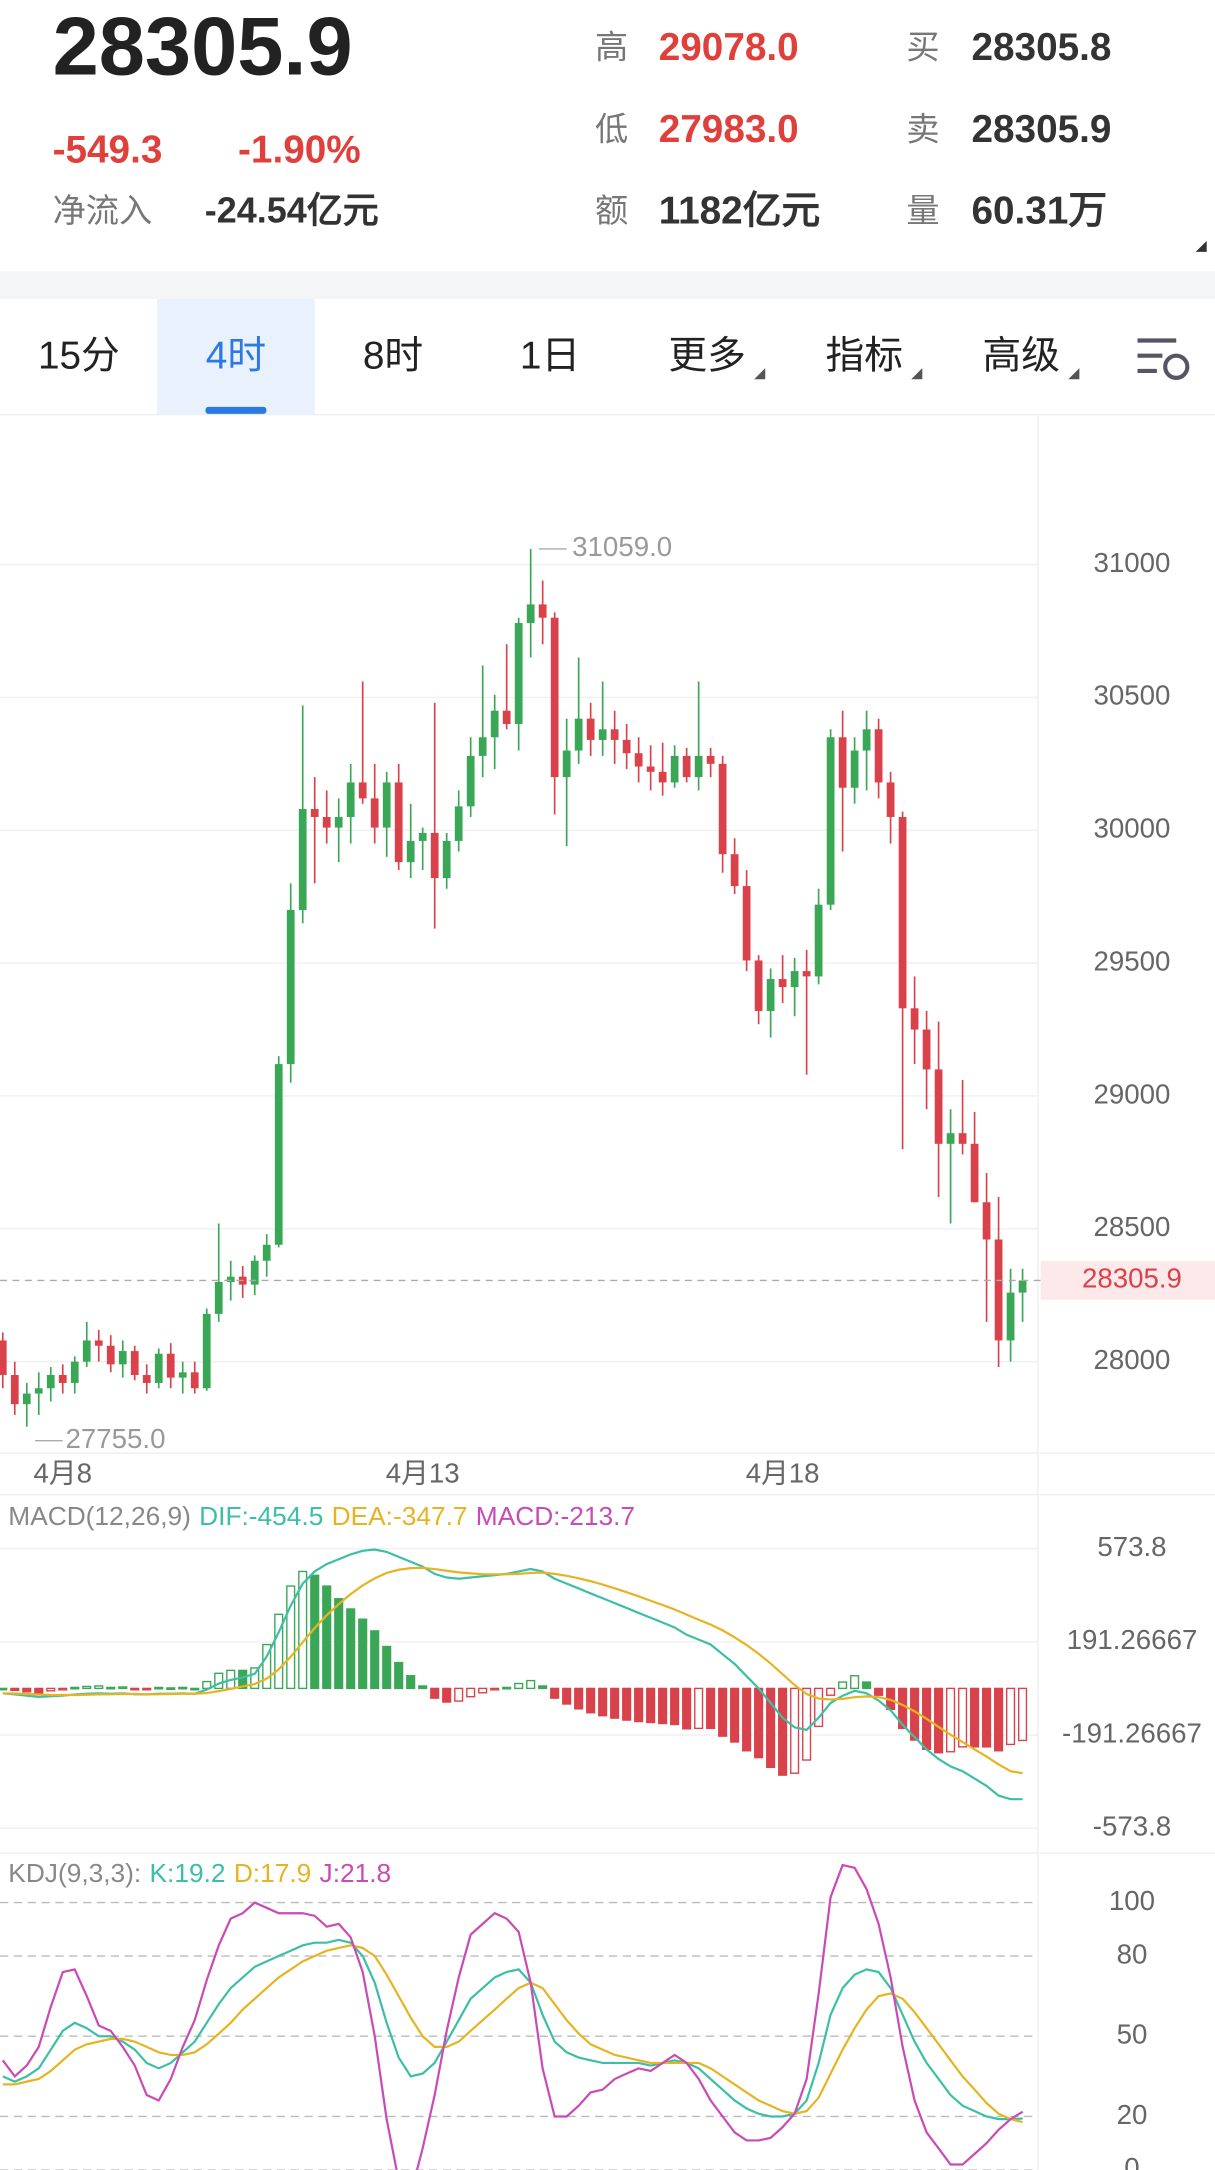 The image size is (1215, 2170). What do you see at coordinates (116, 1438) in the screenshot?
I see `min-label: 27755.0` at bounding box center [116, 1438].